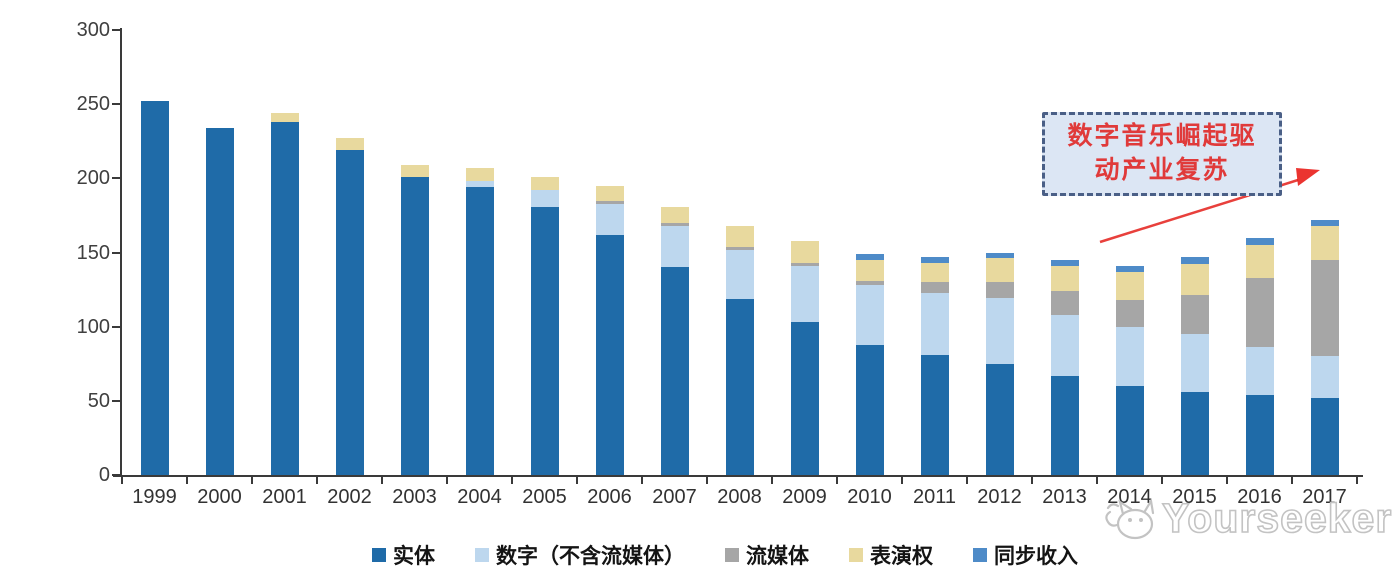 Image resolution: width=1398 pixels, height=582 pixels. I want to click on y-tick-label-300: 300, so click(93, 30).